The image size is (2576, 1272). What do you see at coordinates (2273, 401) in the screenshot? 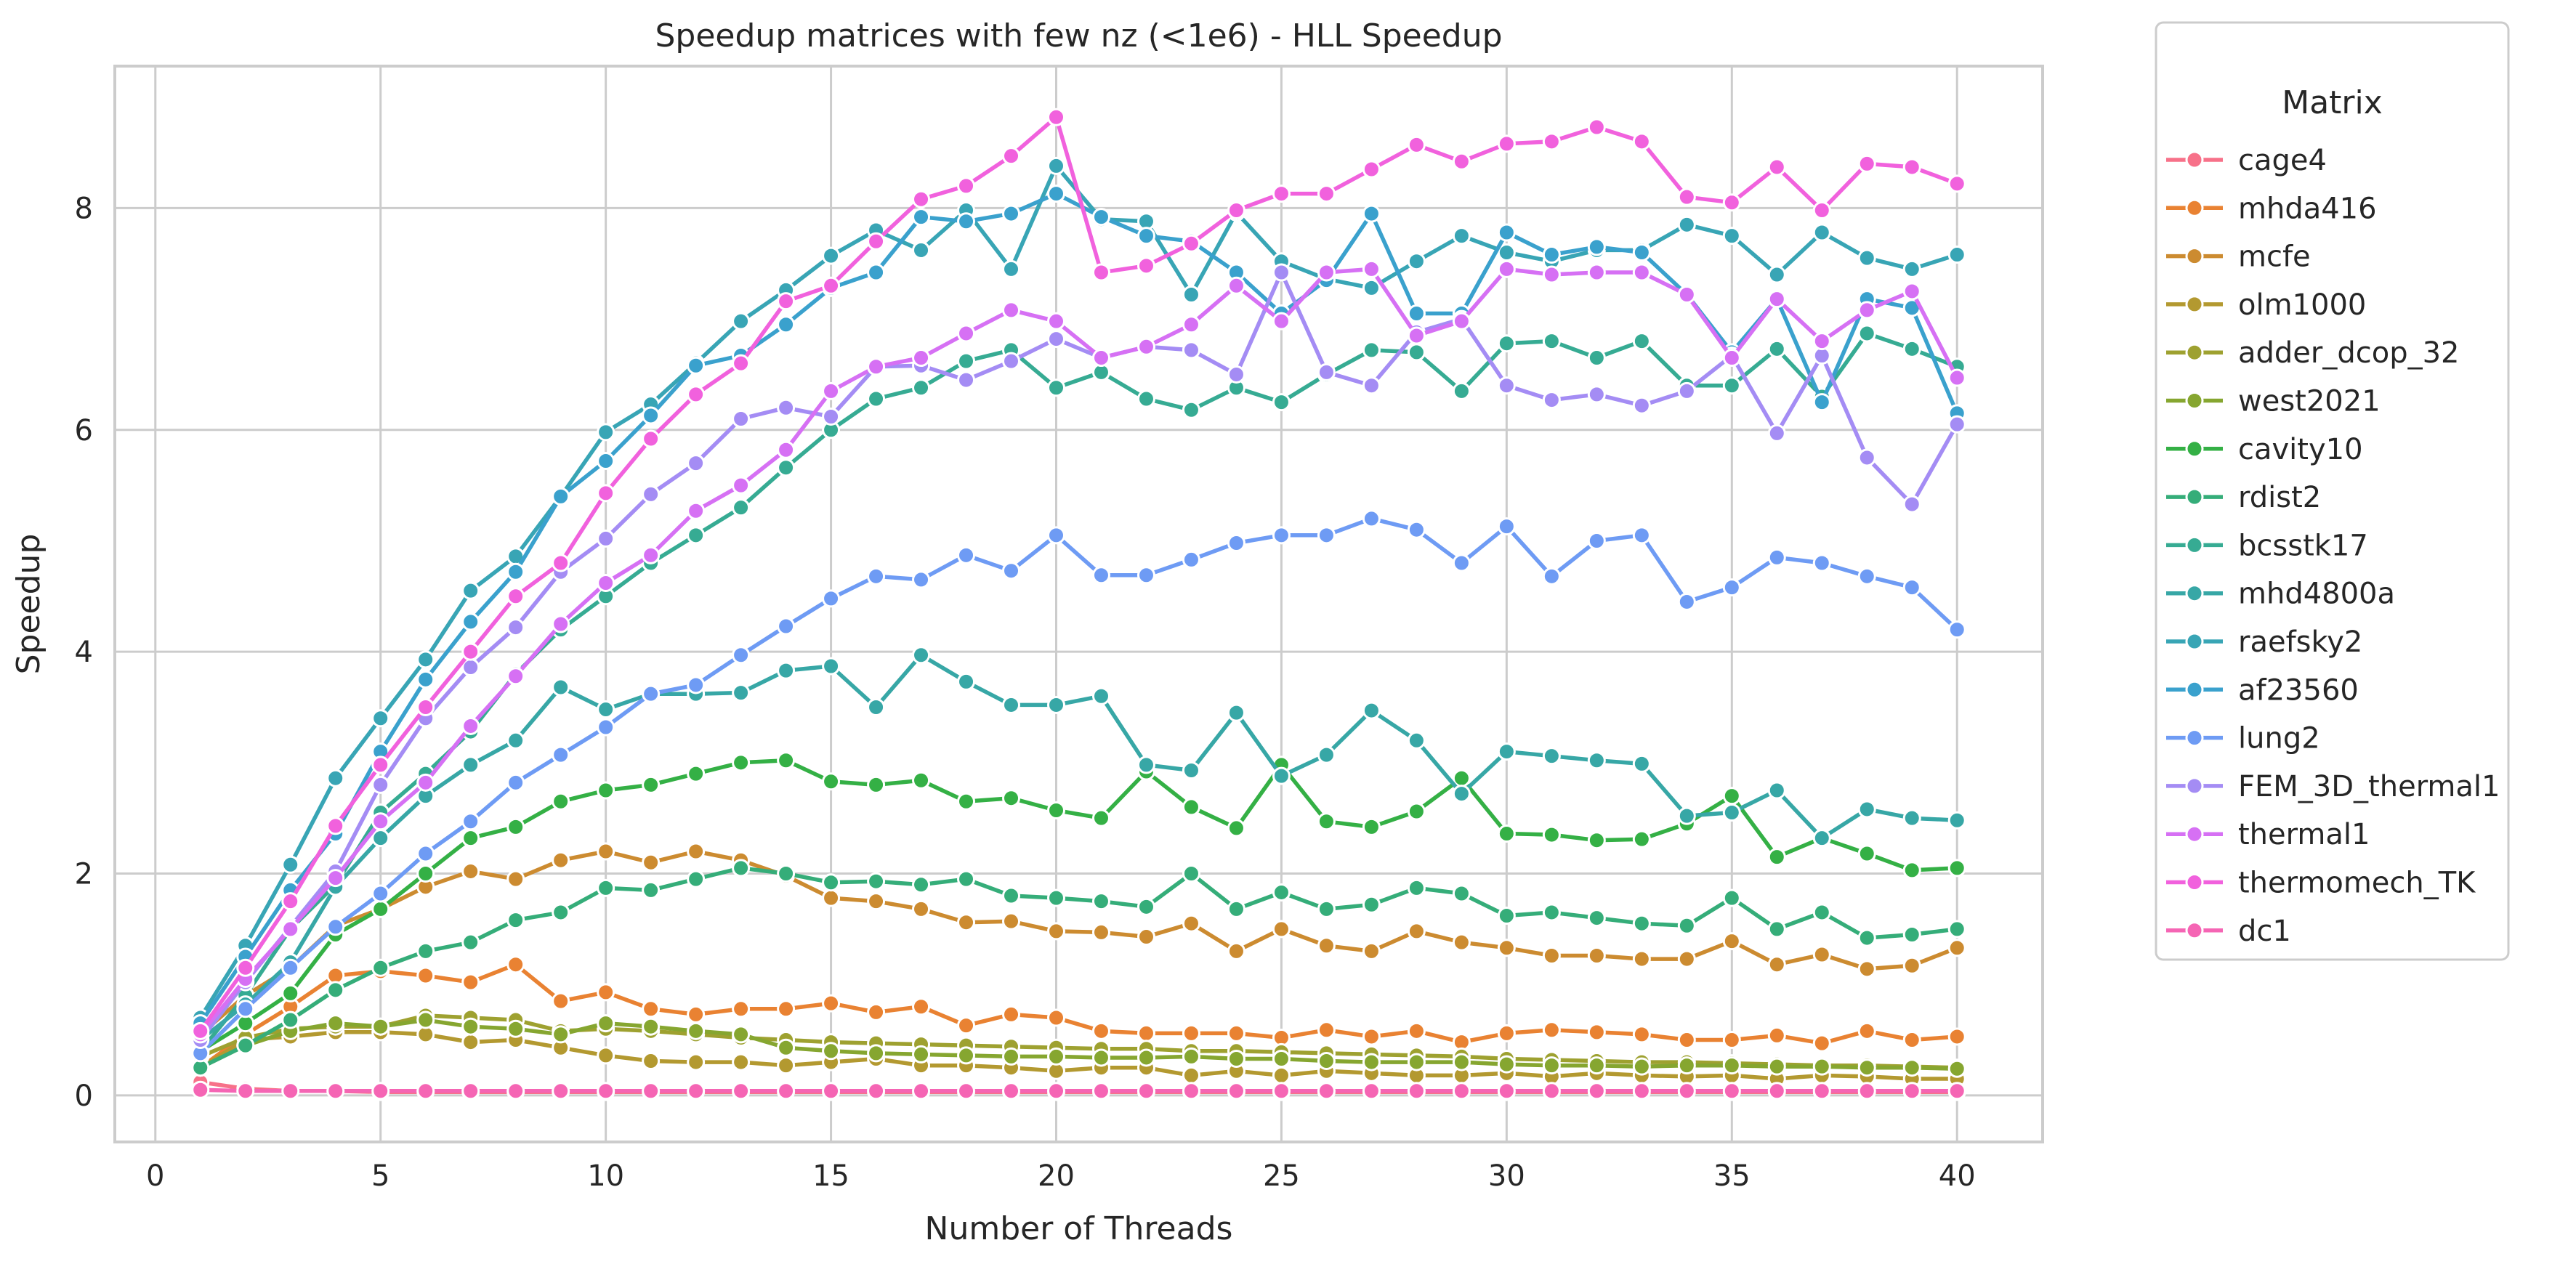
I see `legend-item: west2021` at bounding box center [2273, 401].